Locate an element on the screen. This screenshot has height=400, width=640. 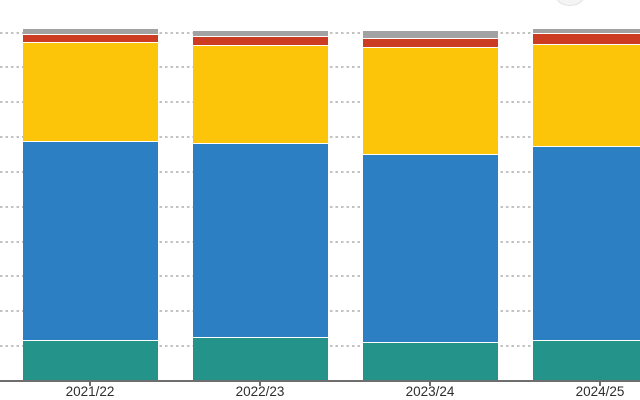
x-axis-tick-label: 2023/24 is located at coordinates (430, 391).